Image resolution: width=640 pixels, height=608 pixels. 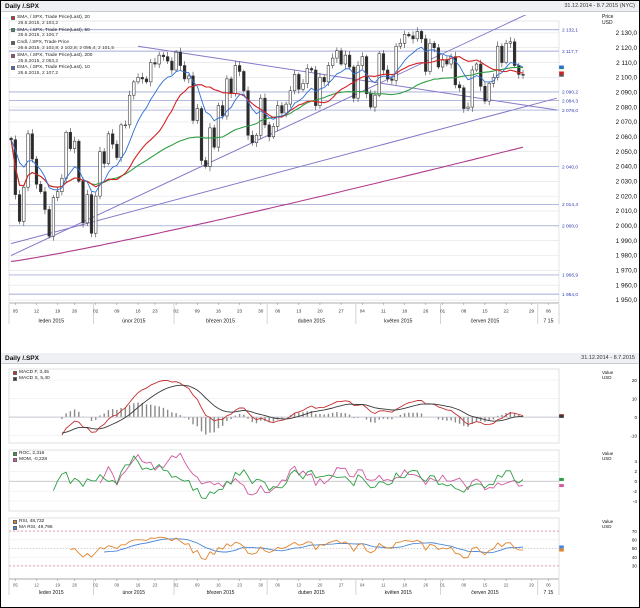 What do you see at coordinates (627, 48) in the screenshot?
I see `svg-text: 2 120,0` at bounding box center [627, 48].